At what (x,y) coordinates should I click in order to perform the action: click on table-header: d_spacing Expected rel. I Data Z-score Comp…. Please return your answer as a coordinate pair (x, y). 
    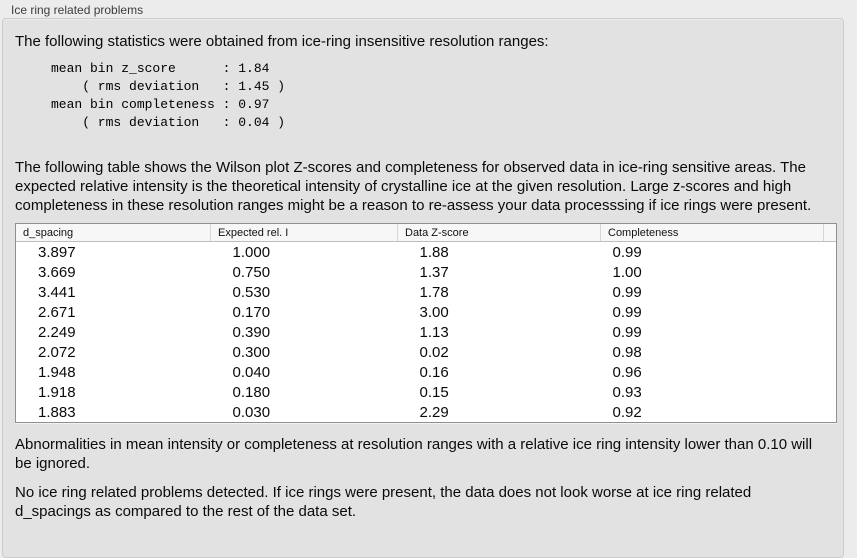
    Looking at the image, I should click on (426, 233).